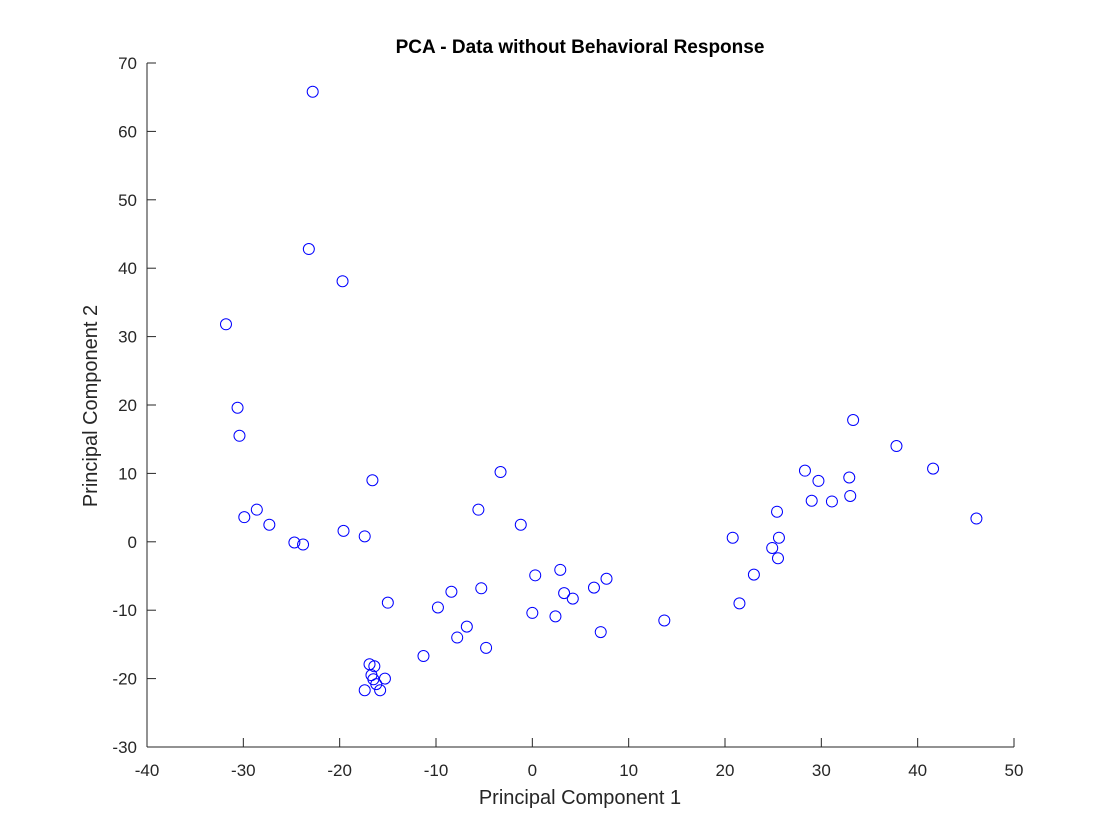 Image resolution: width=1120 pixels, height=840 pixels. Describe the element at coordinates (339, 770) in the screenshot. I see `x-tick-label: -20` at that location.